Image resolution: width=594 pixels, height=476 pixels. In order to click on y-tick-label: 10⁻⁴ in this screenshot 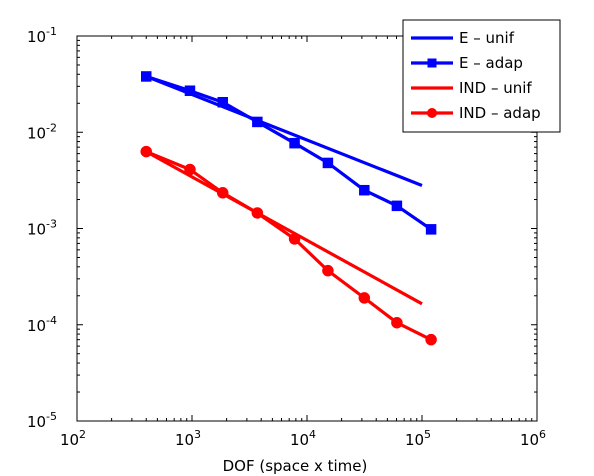, I will do `click(42, 324)`.